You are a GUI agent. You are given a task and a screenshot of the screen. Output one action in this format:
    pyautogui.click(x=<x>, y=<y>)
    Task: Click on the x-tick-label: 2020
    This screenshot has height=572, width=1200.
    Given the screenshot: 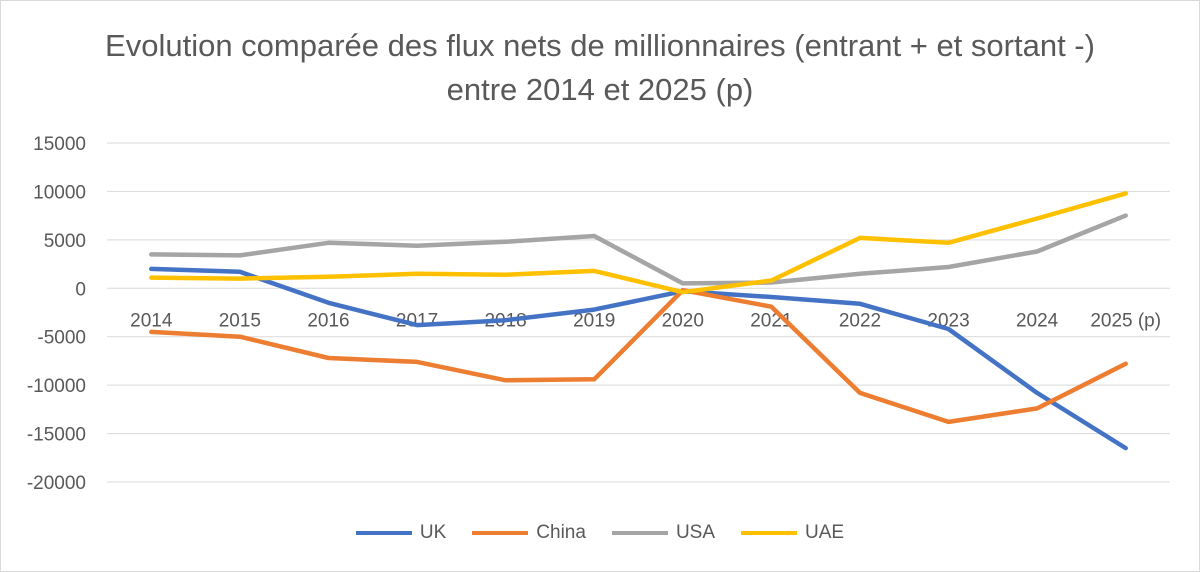 What is the action you would take?
    pyautogui.click(x=683, y=320)
    